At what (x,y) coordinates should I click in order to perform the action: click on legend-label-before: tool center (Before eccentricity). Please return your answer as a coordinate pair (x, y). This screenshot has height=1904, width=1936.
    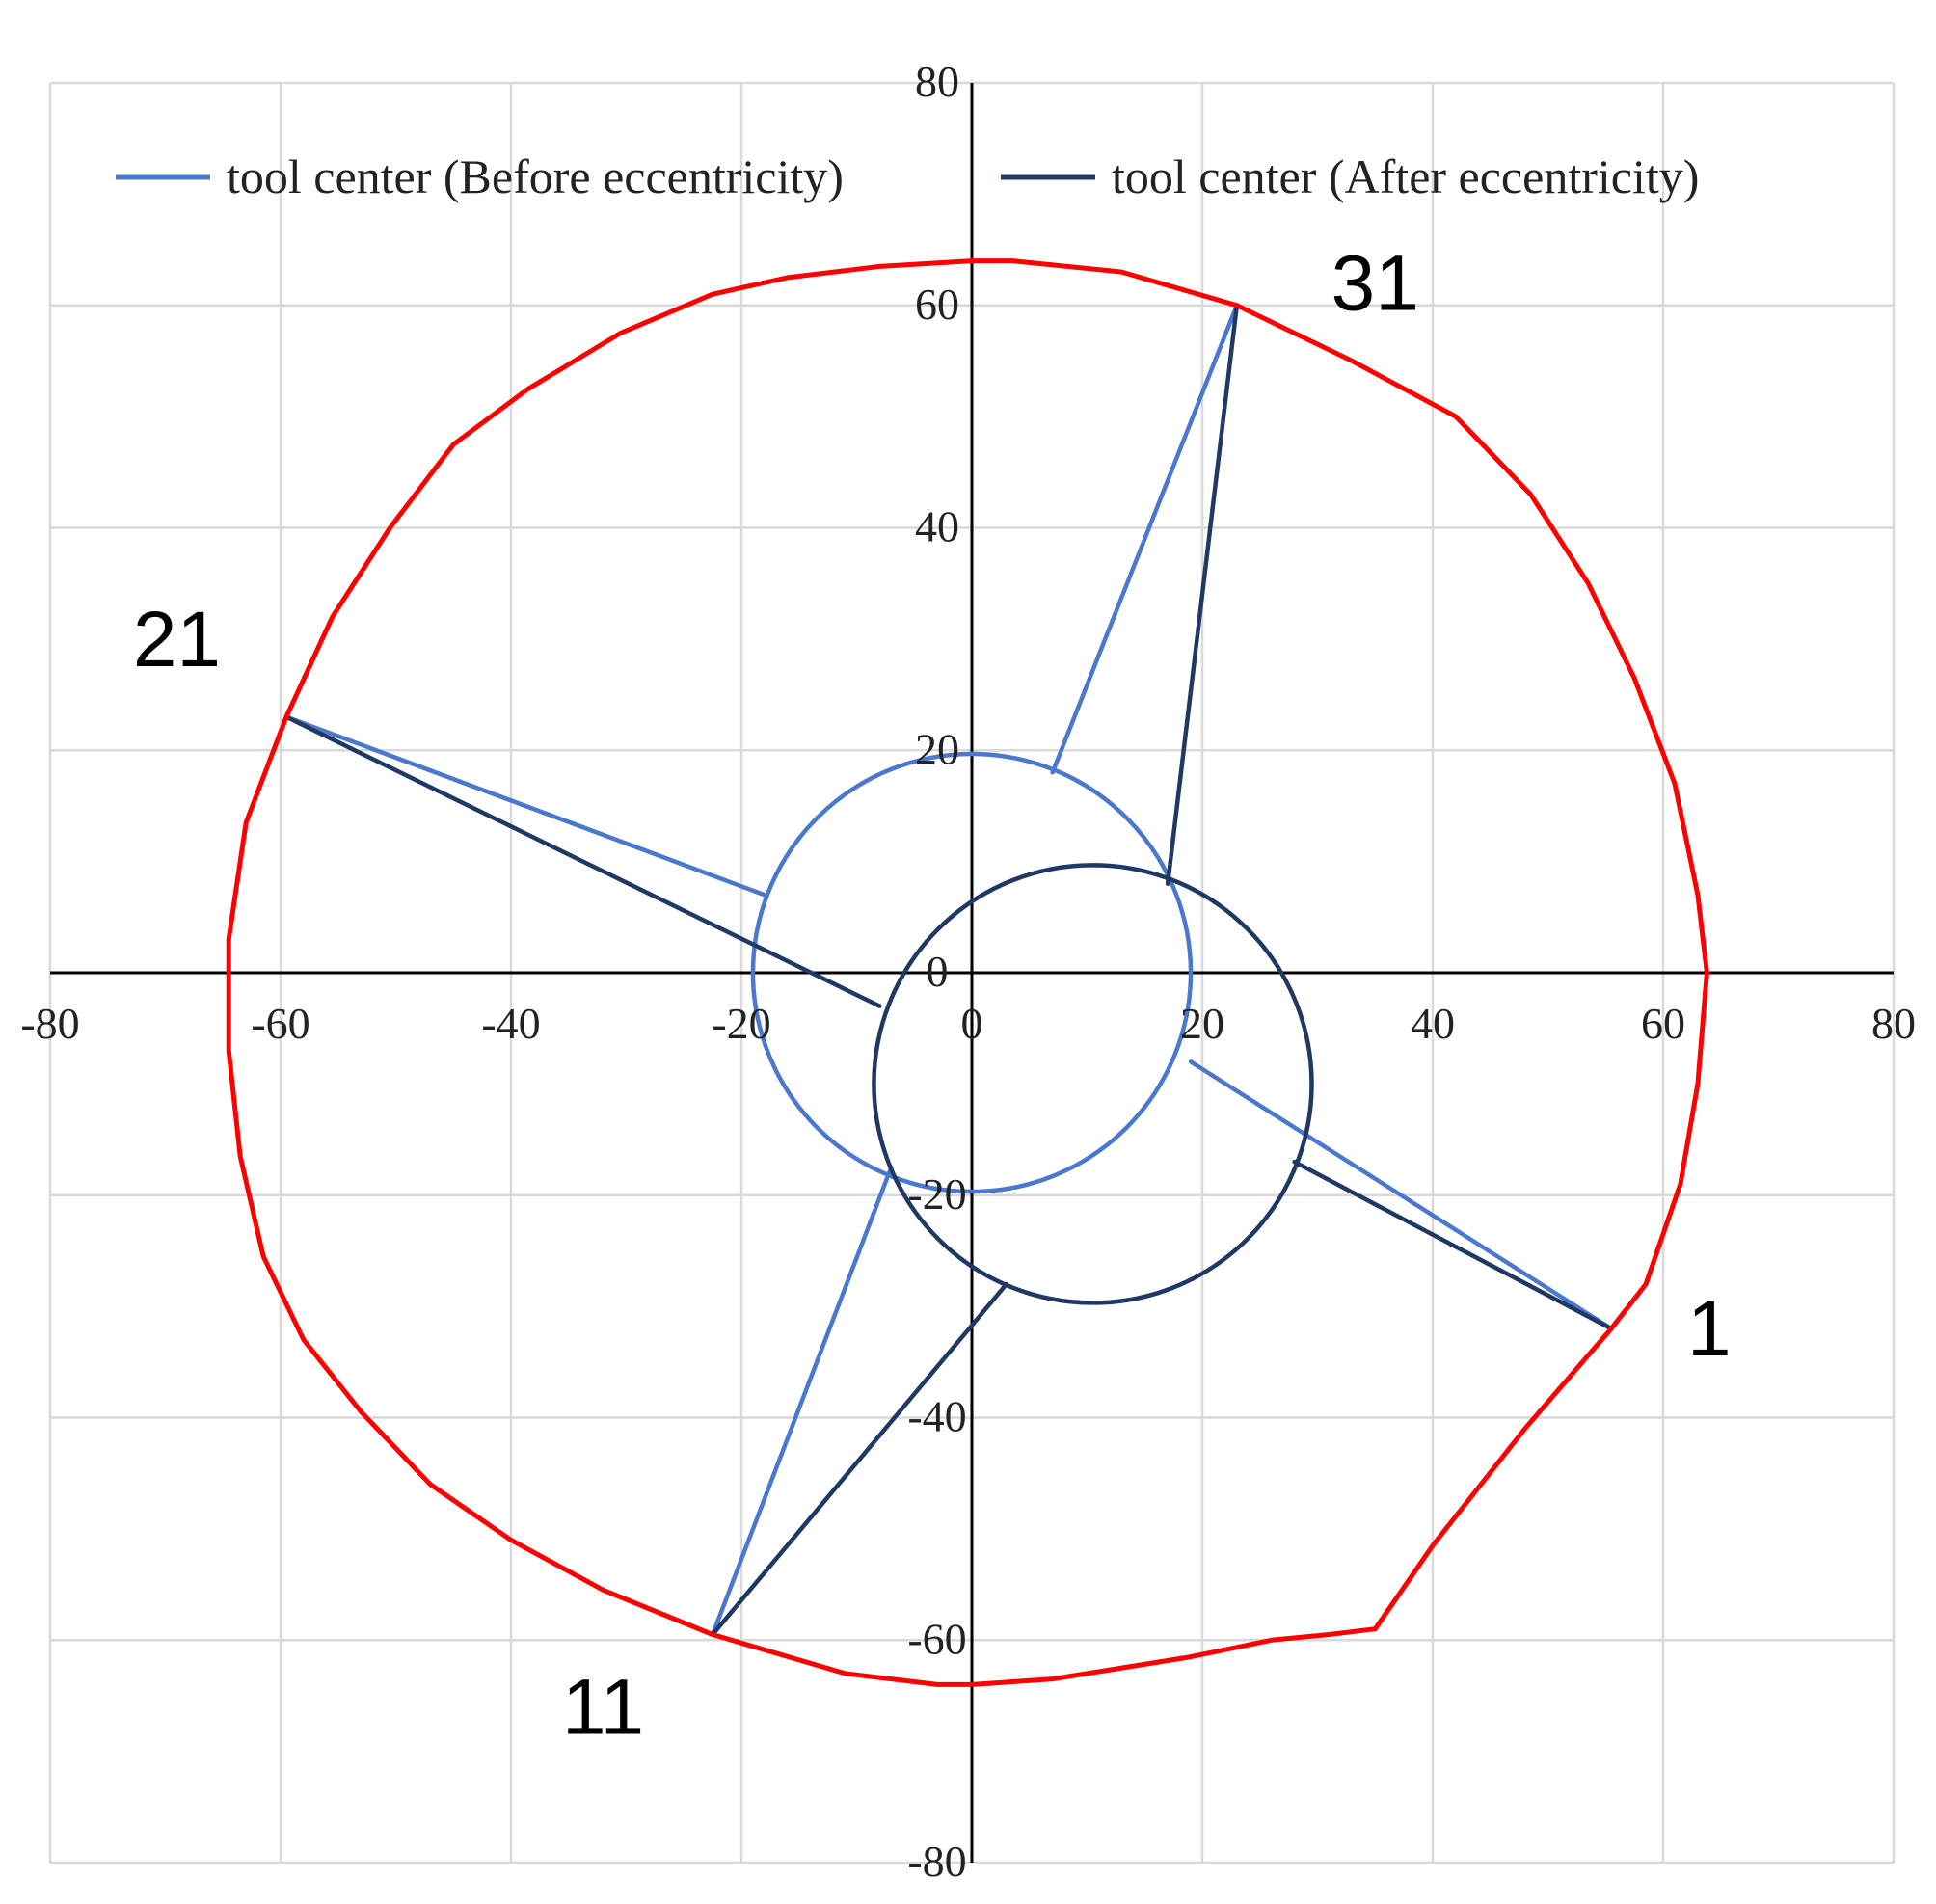
    Looking at the image, I should click on (535, 176).